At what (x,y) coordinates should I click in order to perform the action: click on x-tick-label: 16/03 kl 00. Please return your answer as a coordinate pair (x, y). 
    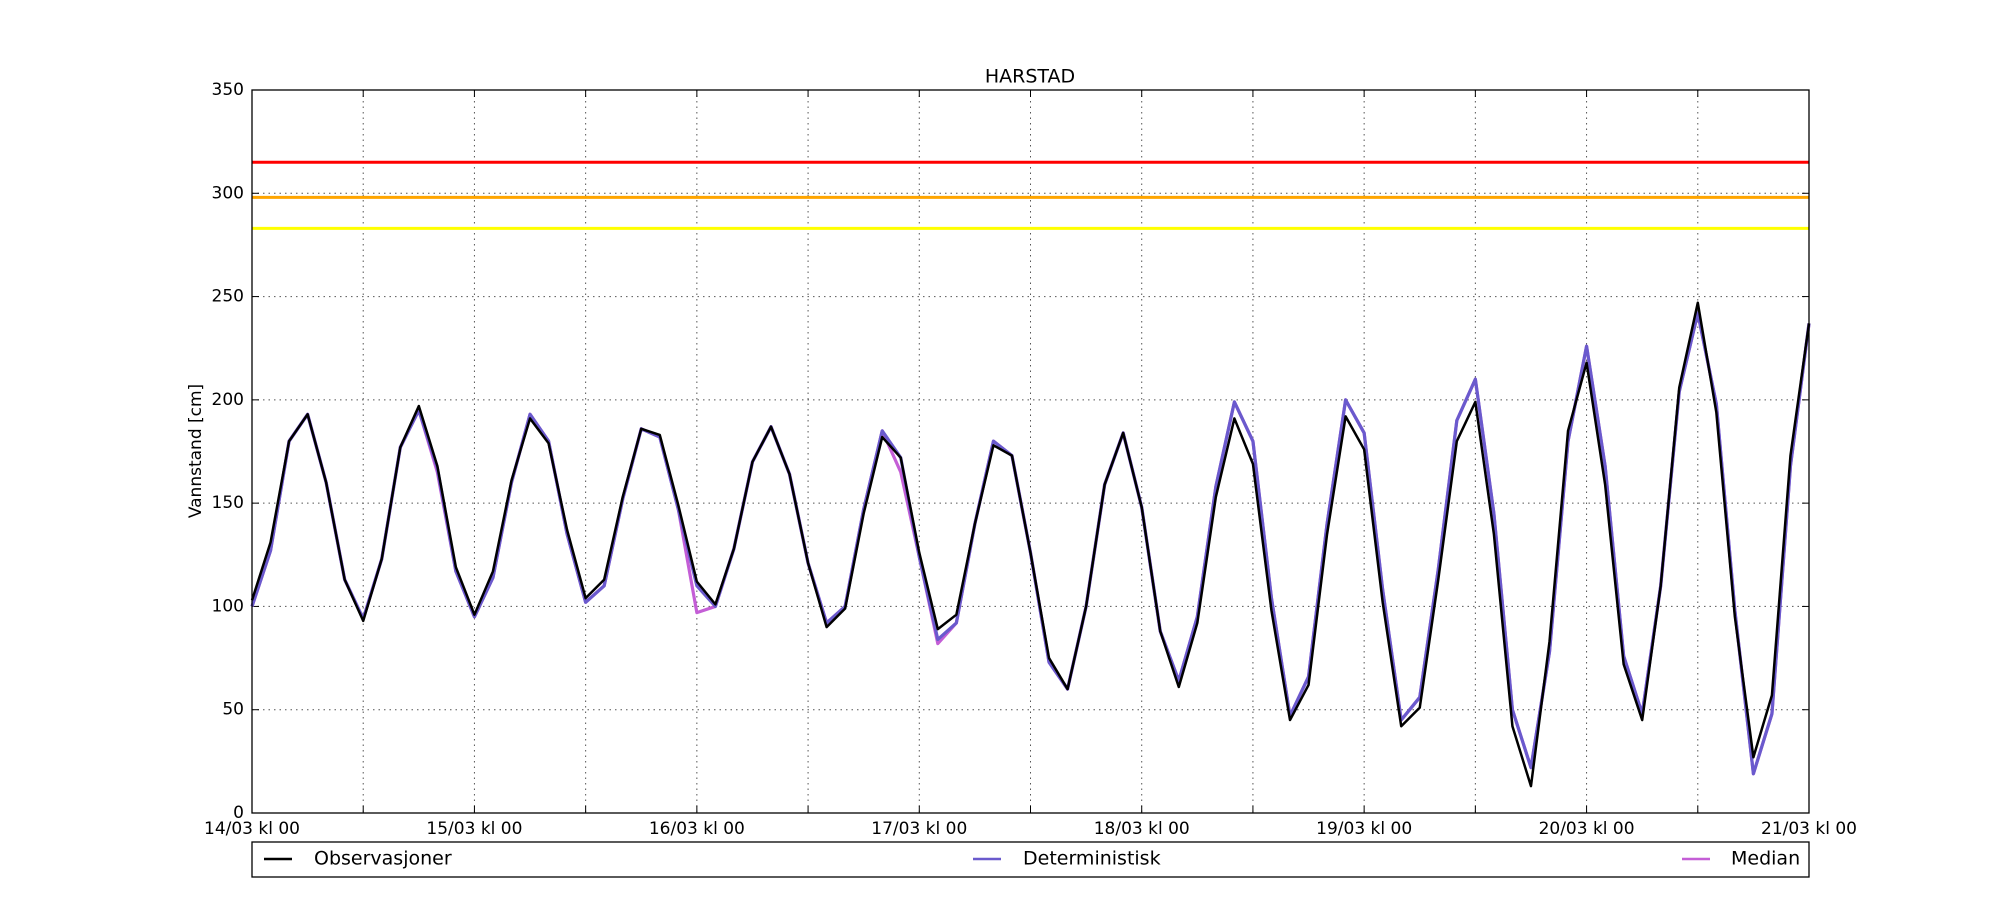
    Looking at the image, I should click on (697, 829).